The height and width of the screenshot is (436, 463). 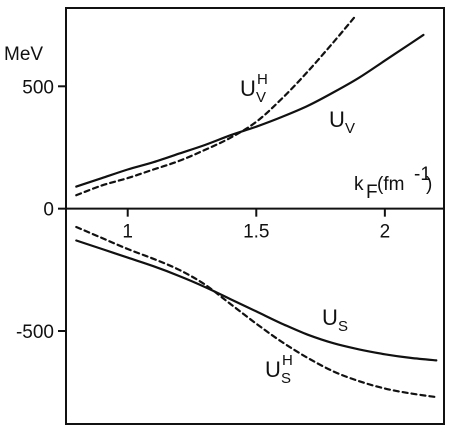 I want to click on curve-label-u-s-h: U SH, so click(x=279, y=369).